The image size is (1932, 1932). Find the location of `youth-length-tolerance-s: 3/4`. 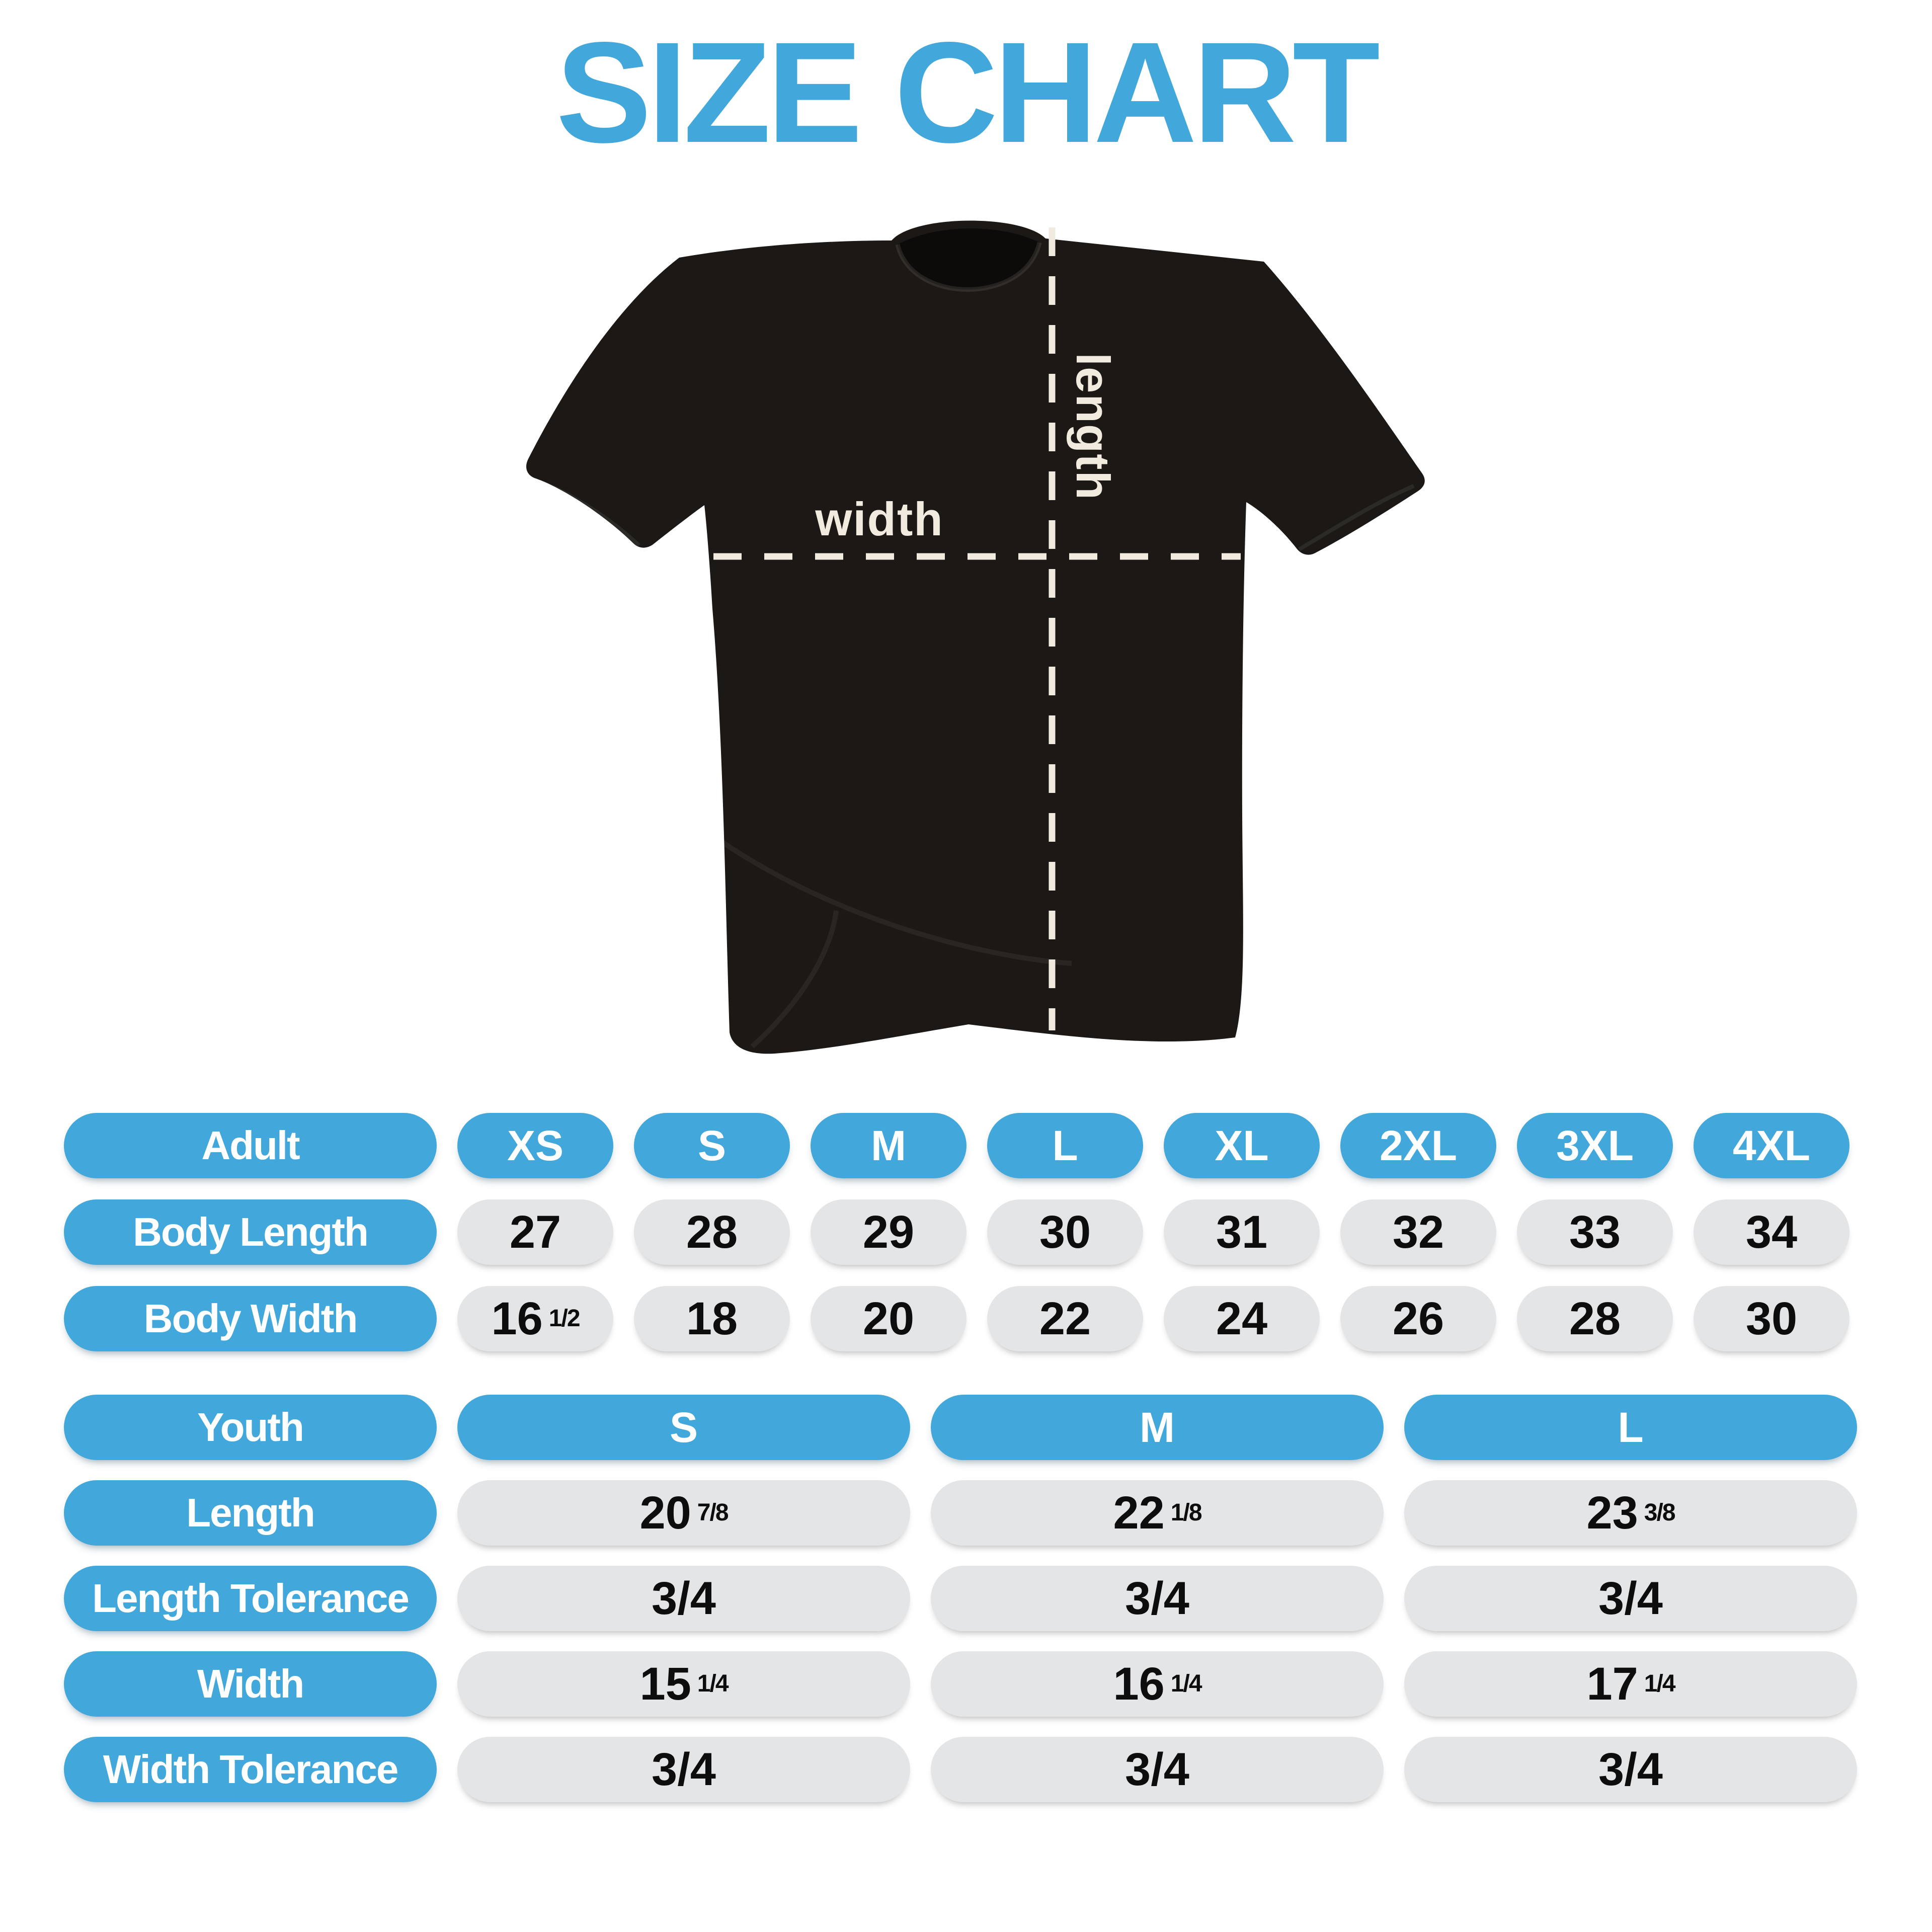

youth-length-tolerance-s: 3/4 is located at coordinates (684, 1598).